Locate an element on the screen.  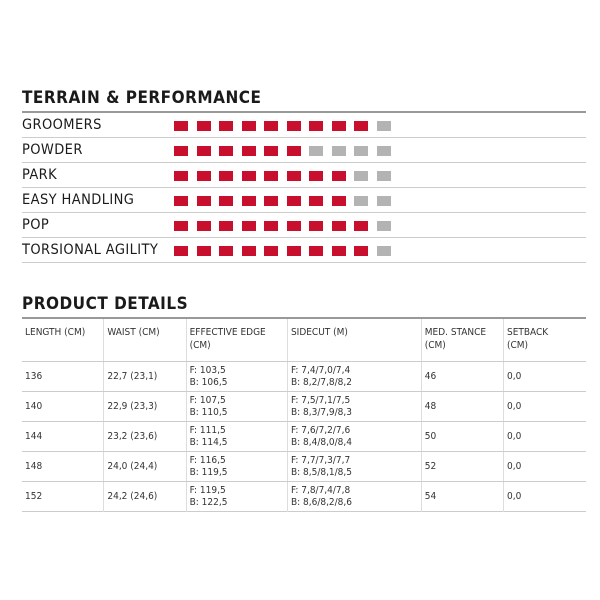
column-header: EFFECTIVE EDGE (CM) is located at coordinates (236, 340).